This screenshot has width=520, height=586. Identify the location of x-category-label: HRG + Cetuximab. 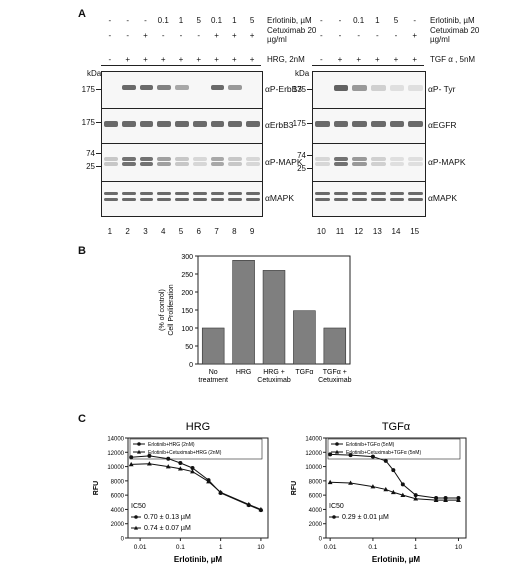
(274, 376).